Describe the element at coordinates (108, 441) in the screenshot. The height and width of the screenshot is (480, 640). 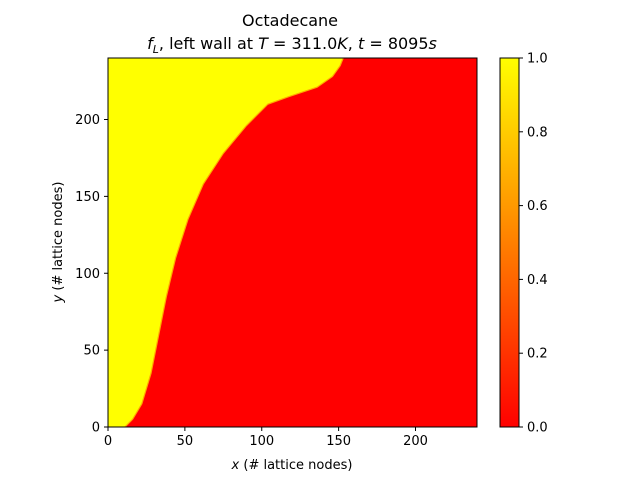
I see `x-tick-label: 0` at that location.